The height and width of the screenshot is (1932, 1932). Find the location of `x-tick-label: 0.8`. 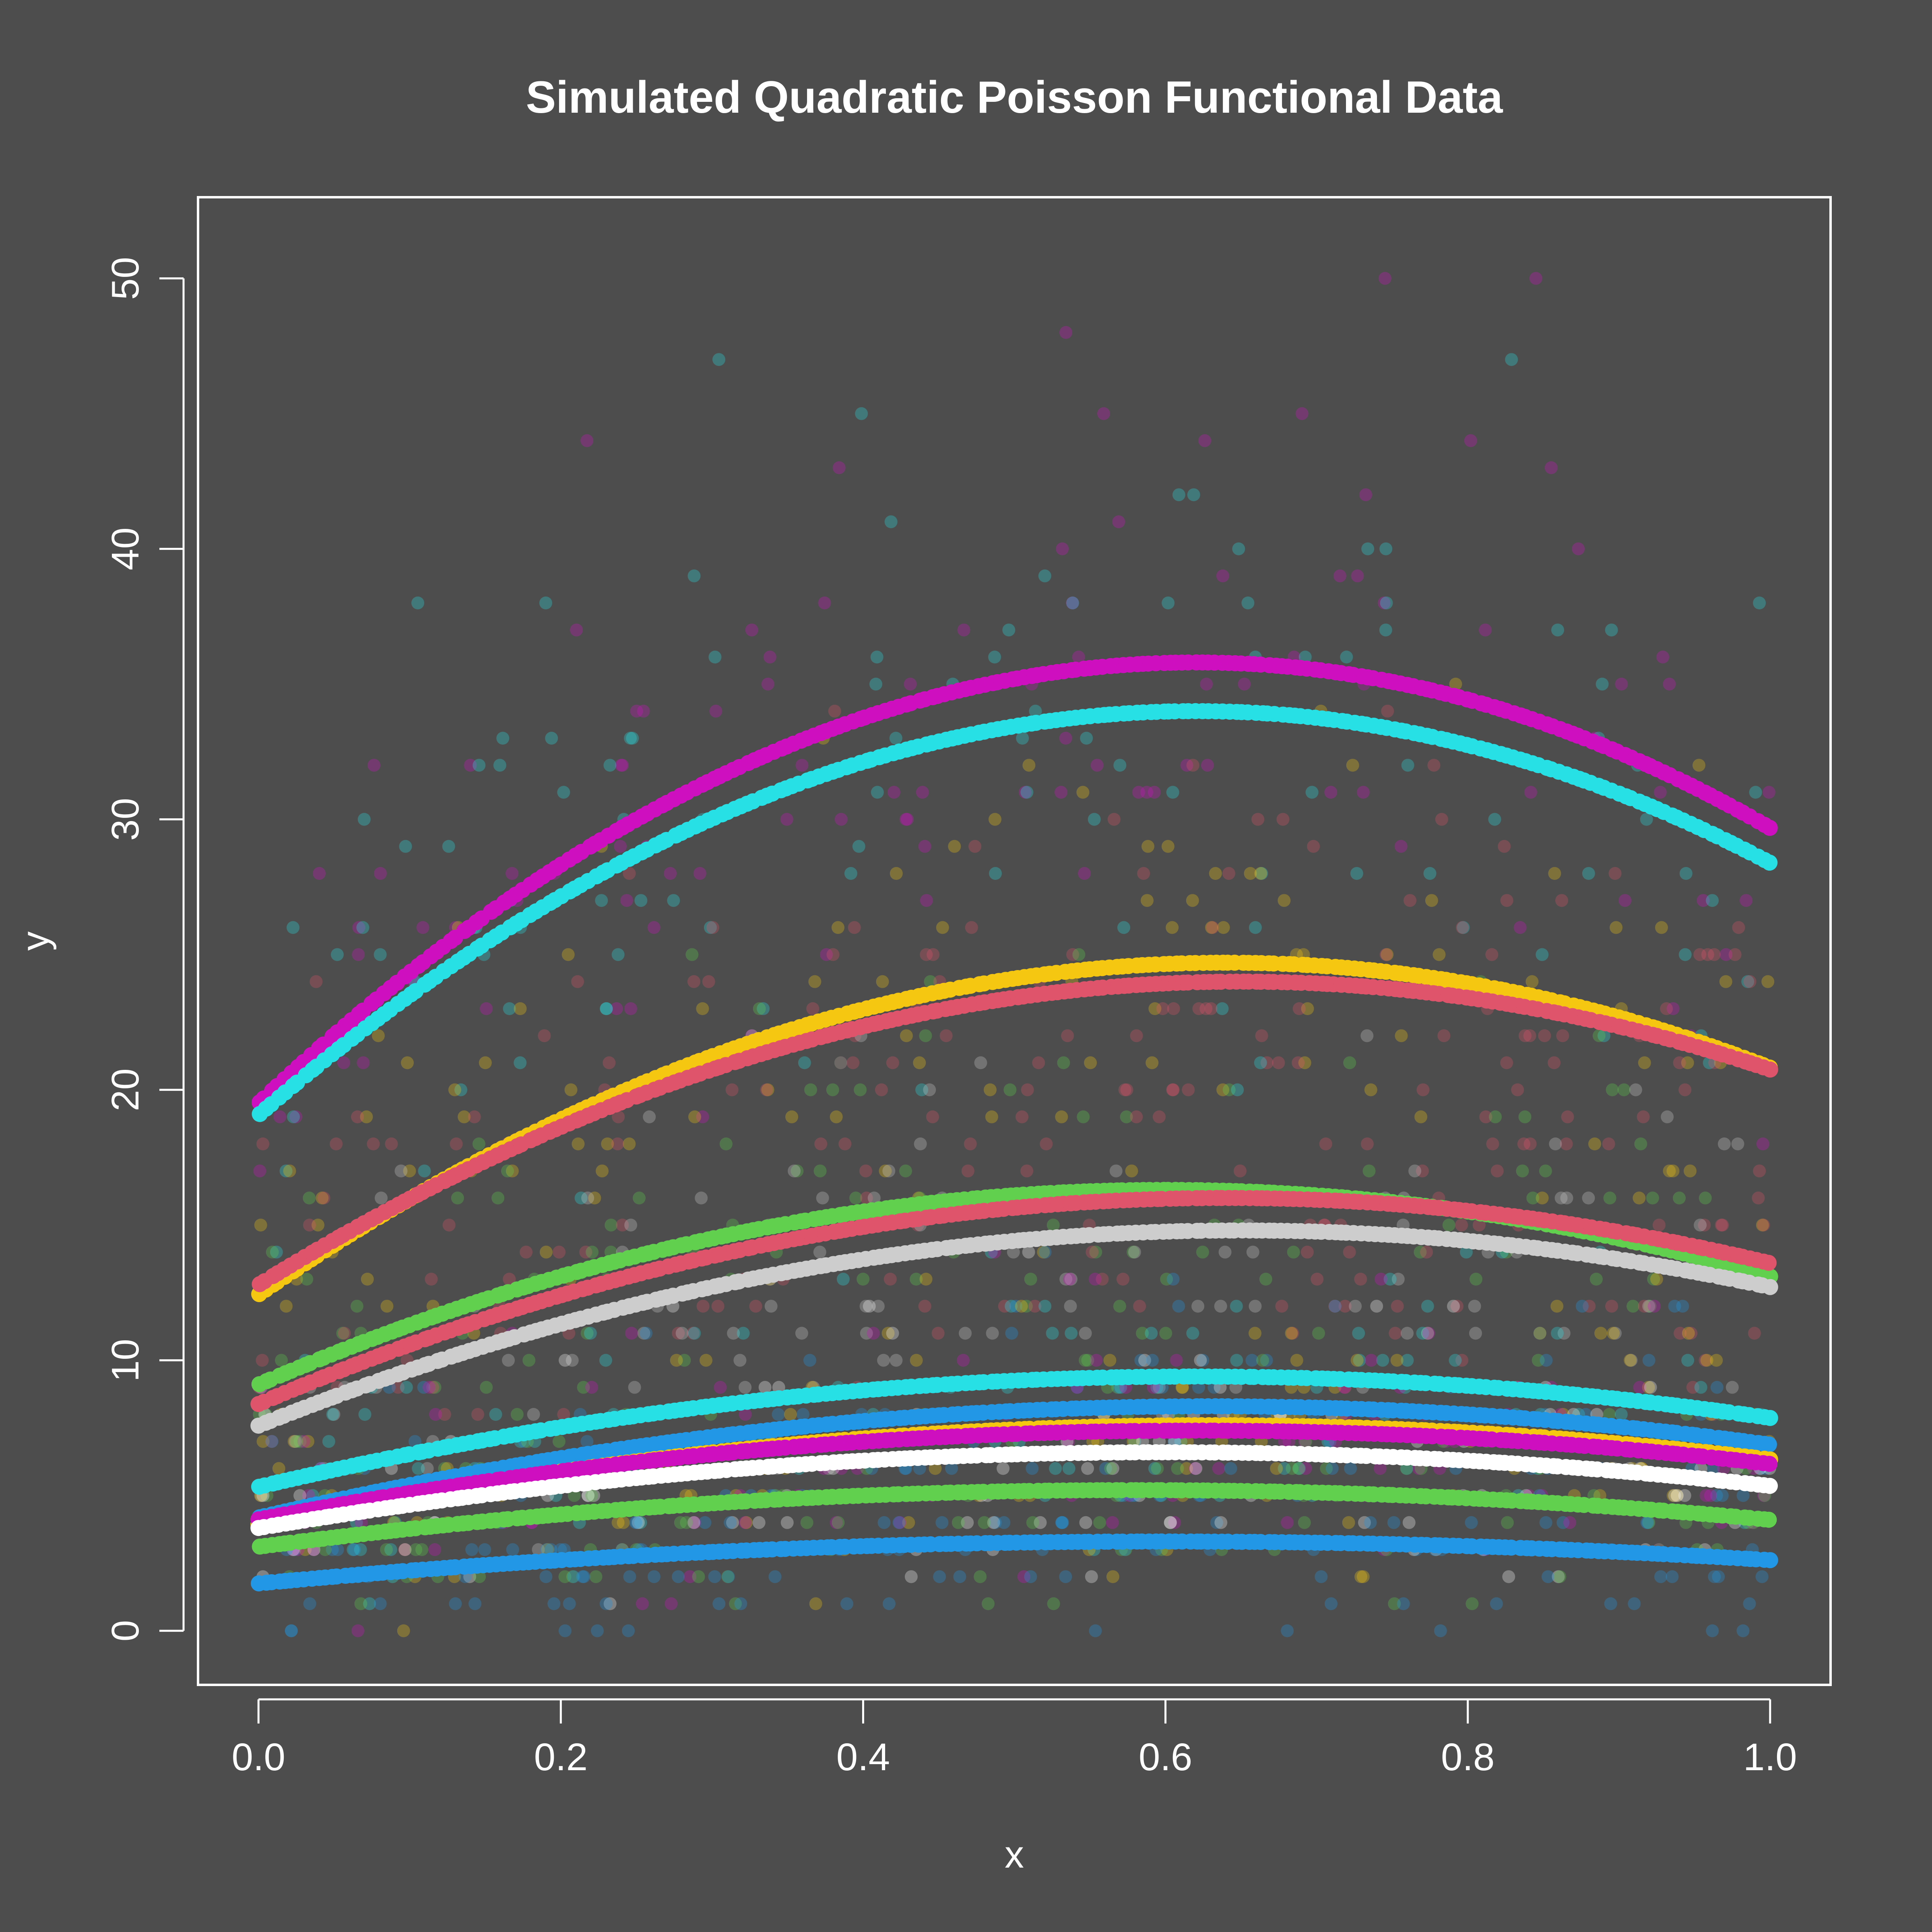

x-tick-label: 0.8 is located at coordinates (1467, 1757).